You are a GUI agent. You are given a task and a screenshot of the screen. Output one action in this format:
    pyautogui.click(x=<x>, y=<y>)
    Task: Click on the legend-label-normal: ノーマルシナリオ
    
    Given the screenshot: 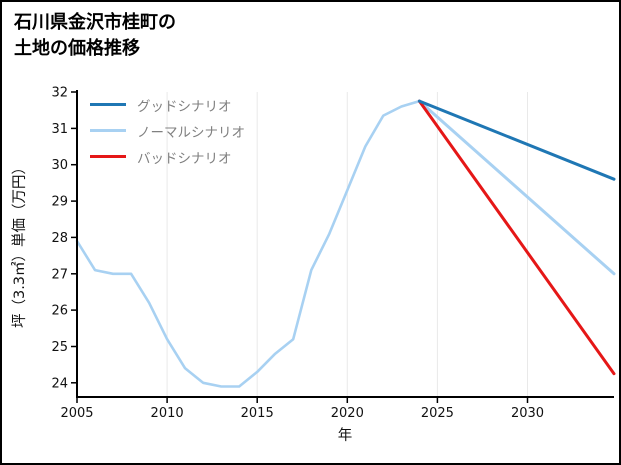 What is the action you would take?
    pyautogui.click(x=191, y=132)
    